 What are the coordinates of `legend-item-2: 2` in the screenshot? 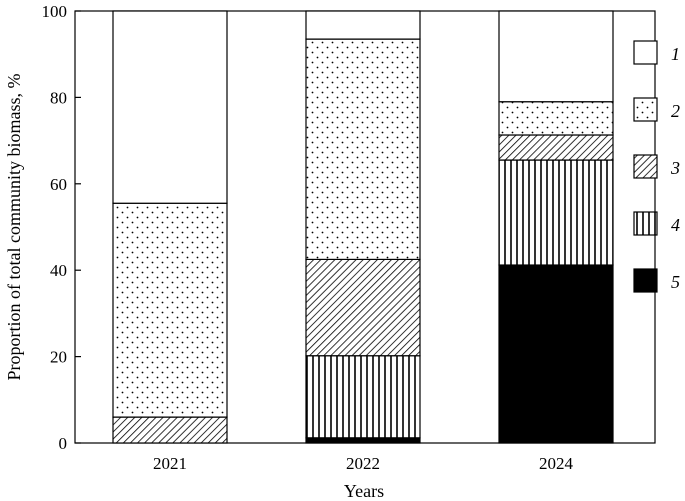 It's located at (656, 109).